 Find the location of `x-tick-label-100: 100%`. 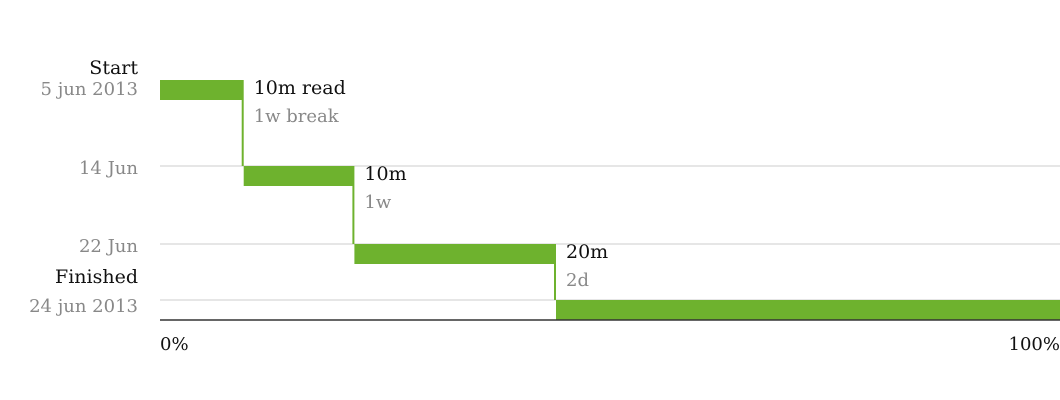

x-tick-label-100: 100% is located at coordinates (1034, 344).